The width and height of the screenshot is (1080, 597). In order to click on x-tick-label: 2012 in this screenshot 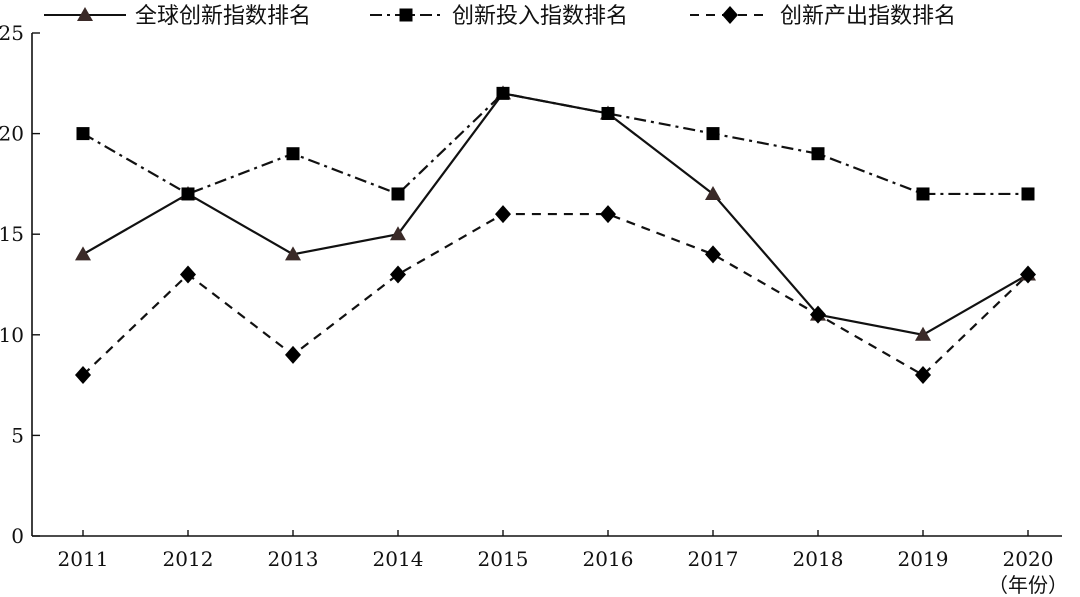, I will do `click(188, 559)`.